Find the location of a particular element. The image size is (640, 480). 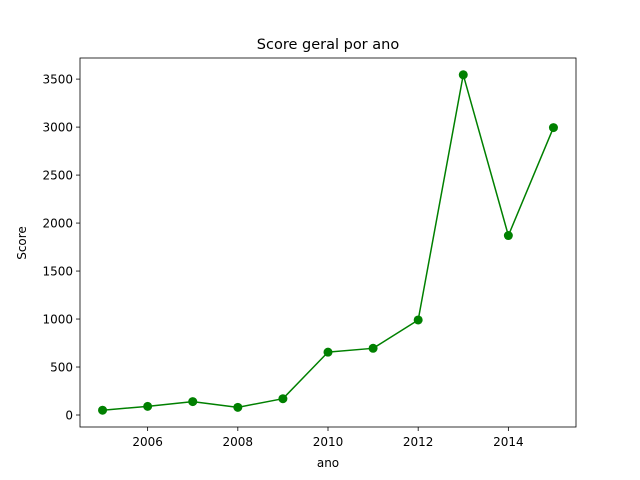

x-tick-label: 2006 is located at coordinates (147, 442).